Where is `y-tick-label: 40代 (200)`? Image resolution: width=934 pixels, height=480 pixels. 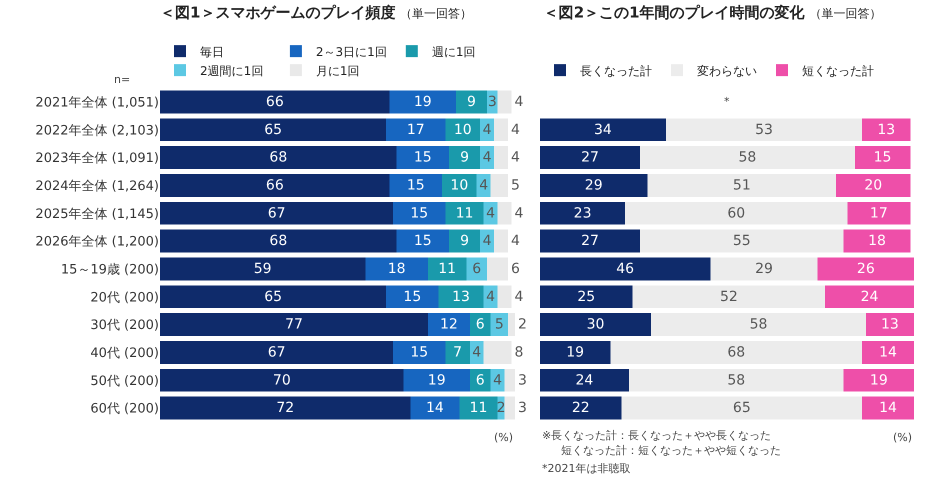
y-tick-label: 40代 (200) is located at coordinates (124, 353).